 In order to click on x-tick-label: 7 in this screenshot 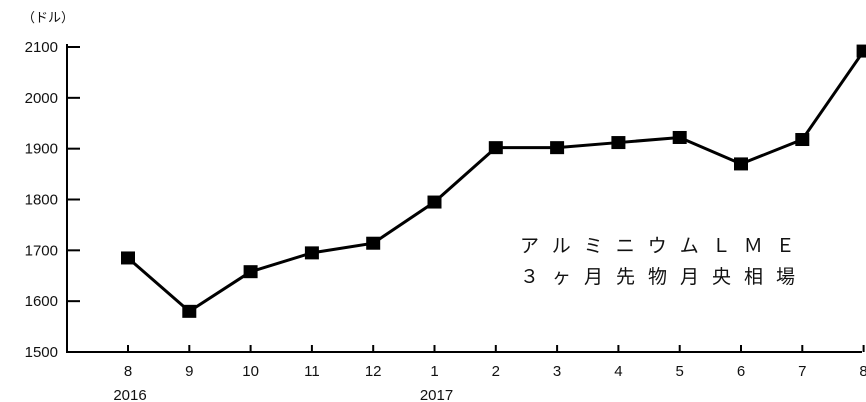, I will do `click(802, 371)`.